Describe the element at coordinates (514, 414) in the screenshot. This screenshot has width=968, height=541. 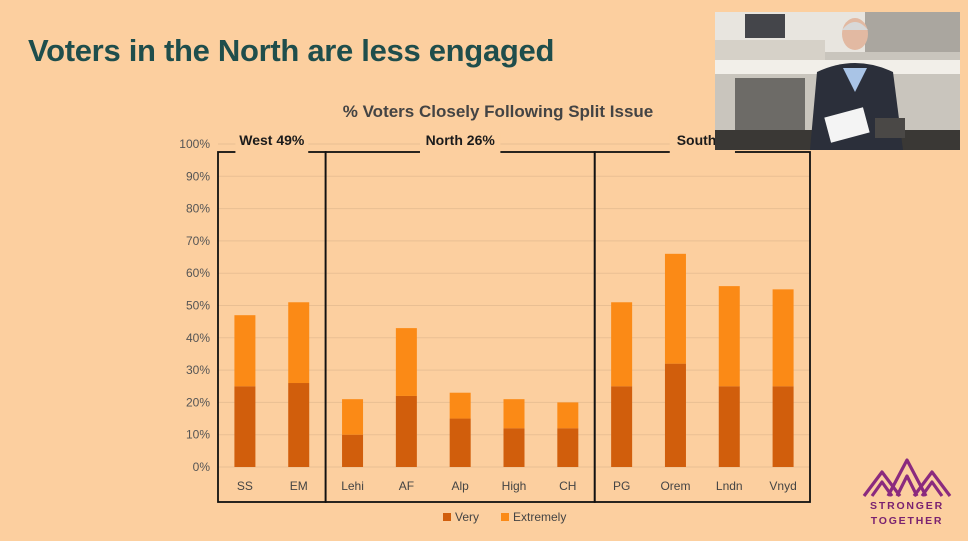
I see `bar-extremely-high` at that location.